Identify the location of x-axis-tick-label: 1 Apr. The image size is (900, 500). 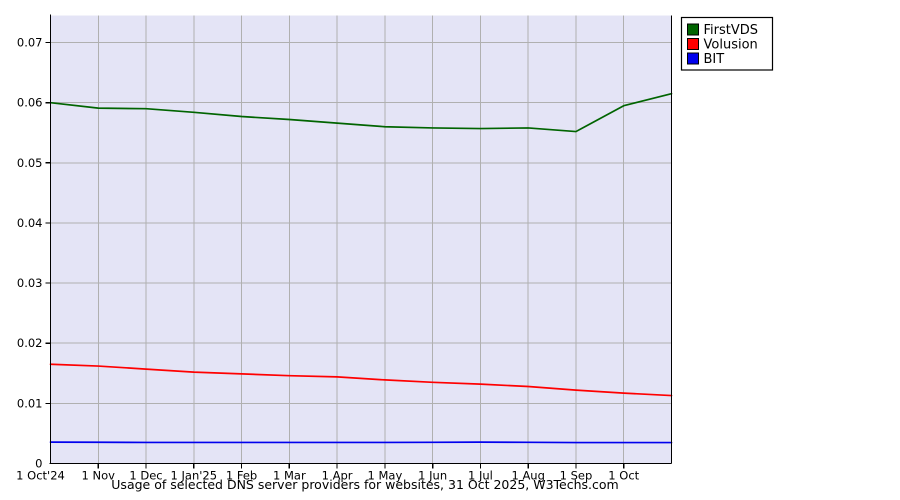
(337, 476).